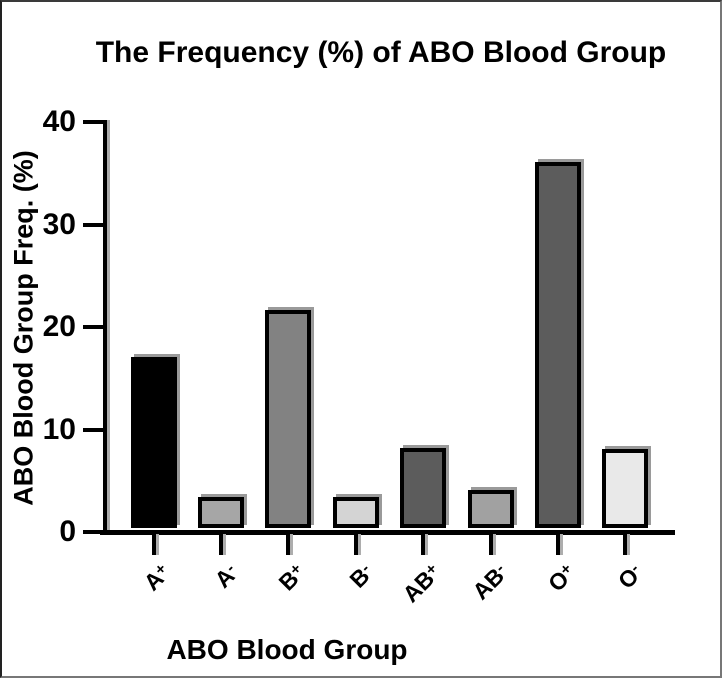 This screenshot has width=722, height=678. What do you see at coordinates (67, 531) in the screenshot?
I see `y-tick-label: 0` at bounding box center [67, 531].